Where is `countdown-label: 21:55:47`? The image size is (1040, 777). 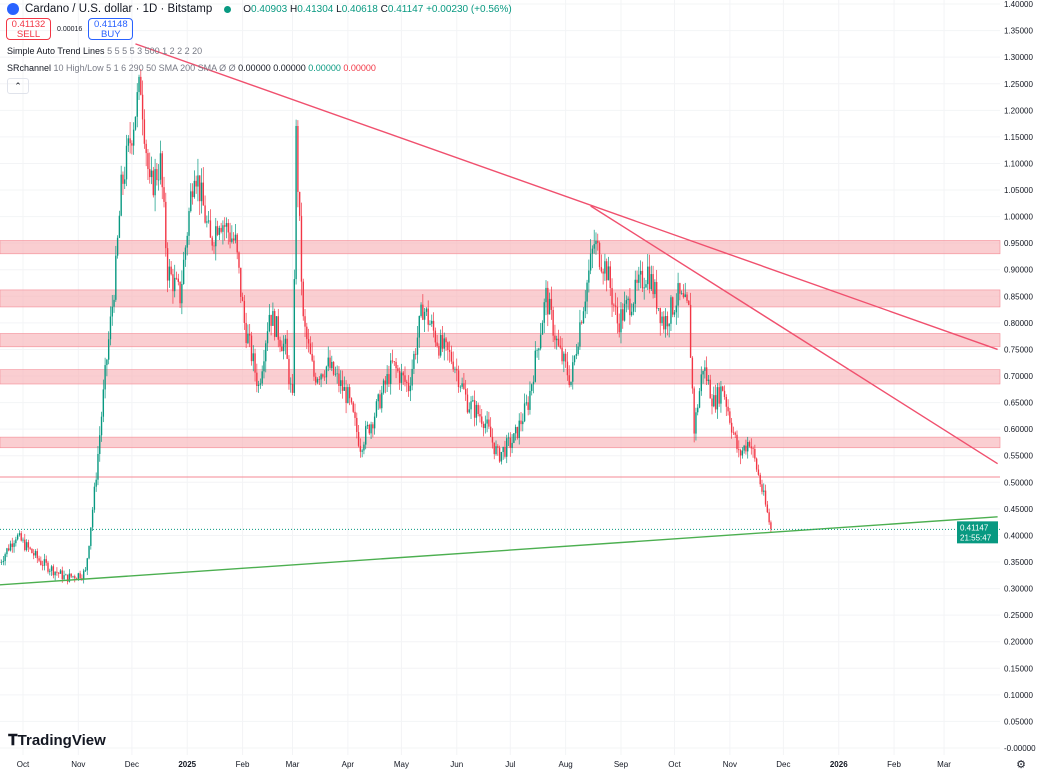 countdown-label: 21:55:47 is located at coordinates (976, 537).